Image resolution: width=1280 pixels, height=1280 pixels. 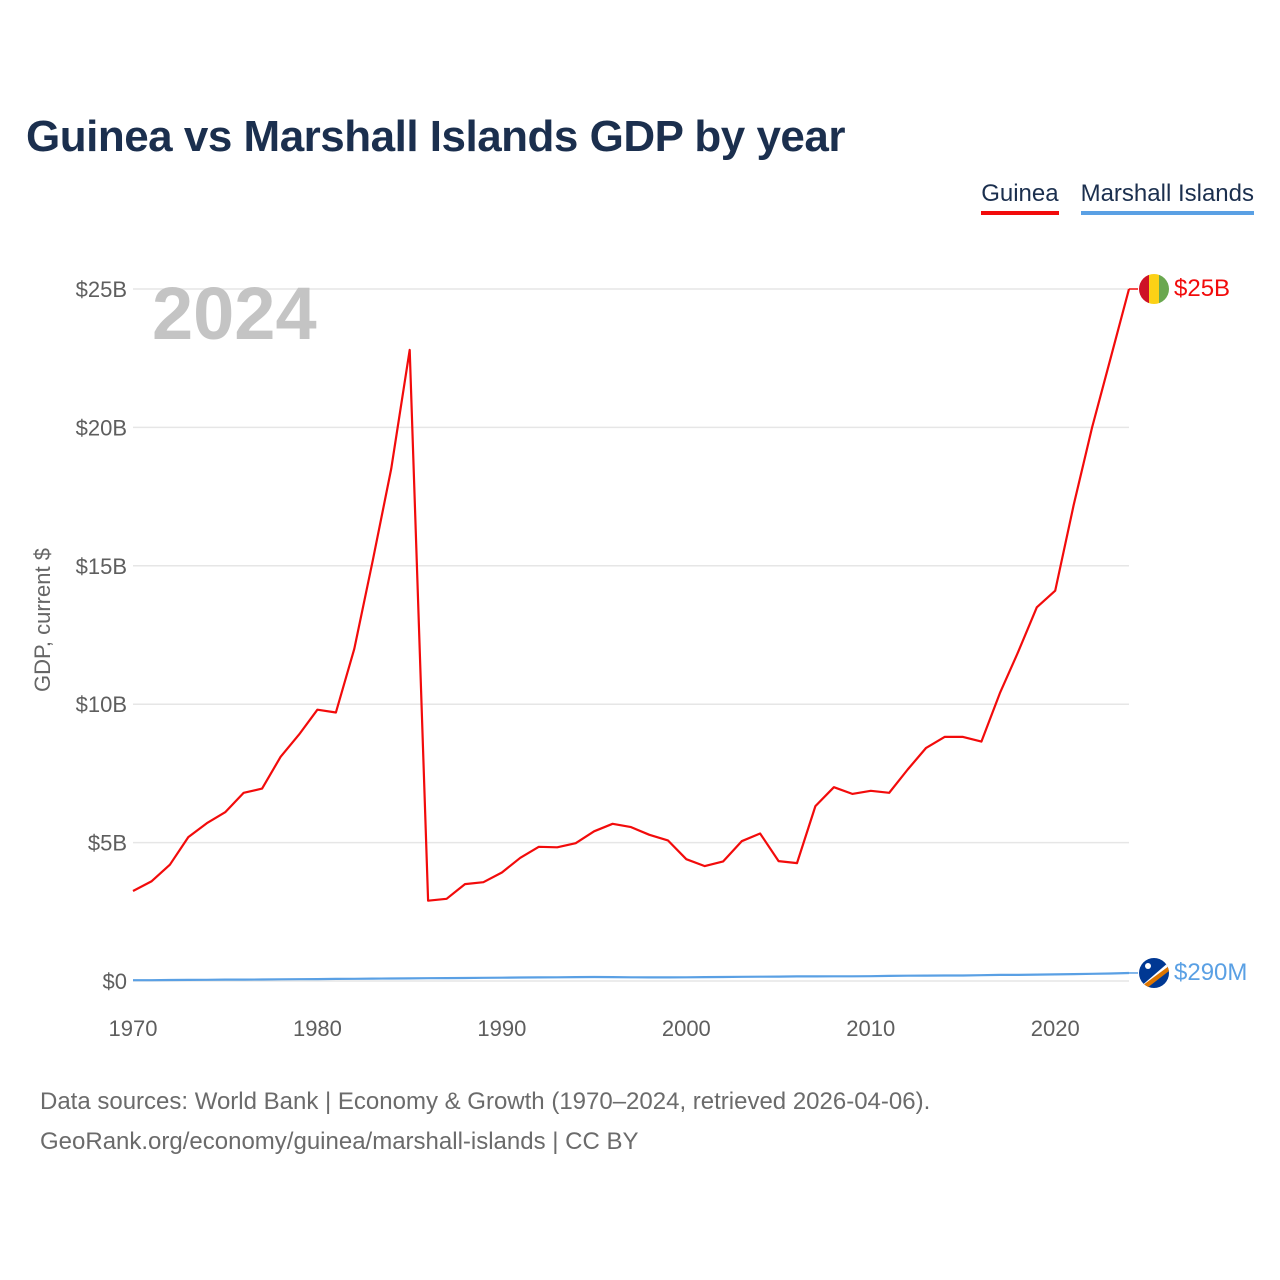 I want to click on chart-title: Guinea vs Marshall Islands GDP by year, so click(x=436, y=136).